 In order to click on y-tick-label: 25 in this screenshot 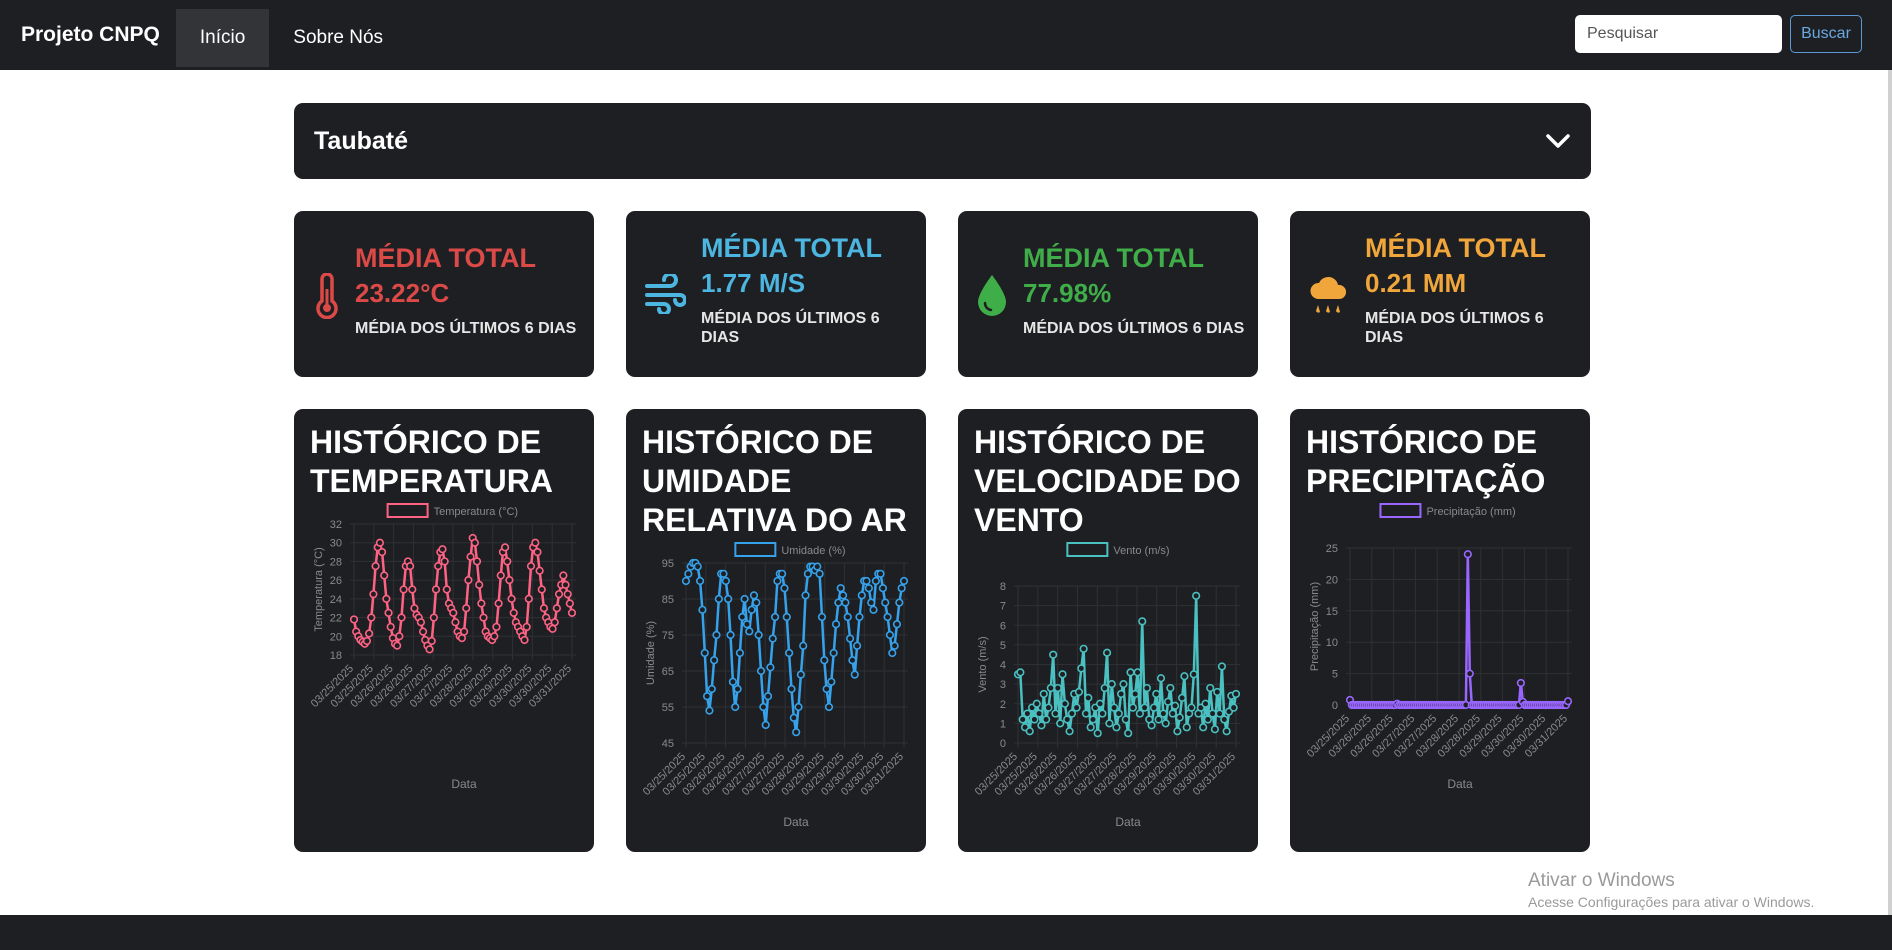, I will do `click(1332, 549)`.